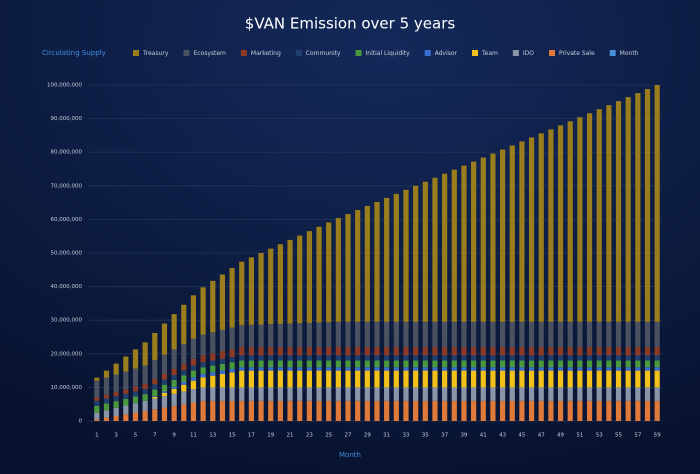  What do you see at coordinates (193, 436) in the screenshot?
I see `x-tick-label: 11` at bounding box center [193, 436].